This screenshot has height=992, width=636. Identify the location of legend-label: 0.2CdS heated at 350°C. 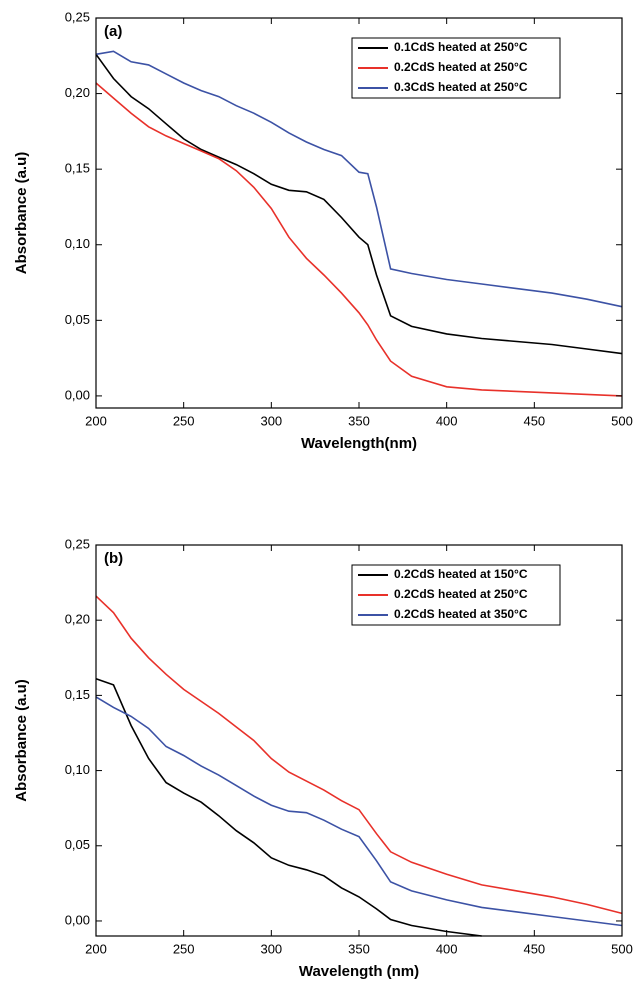
(461, 614).